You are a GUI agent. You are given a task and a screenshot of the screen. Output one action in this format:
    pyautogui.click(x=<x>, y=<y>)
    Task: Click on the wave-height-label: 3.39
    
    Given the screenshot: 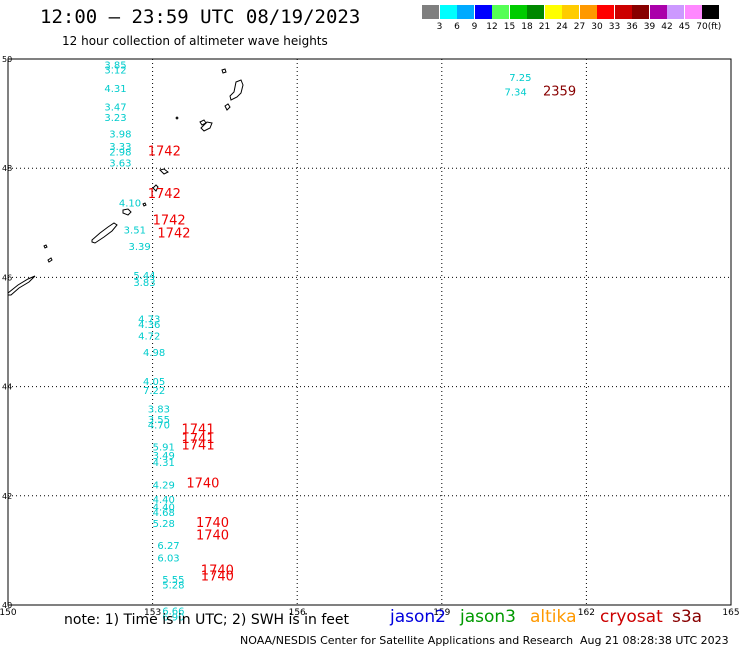 What is the action you would take?
    pyautogui.click(x=140, y=247)
    